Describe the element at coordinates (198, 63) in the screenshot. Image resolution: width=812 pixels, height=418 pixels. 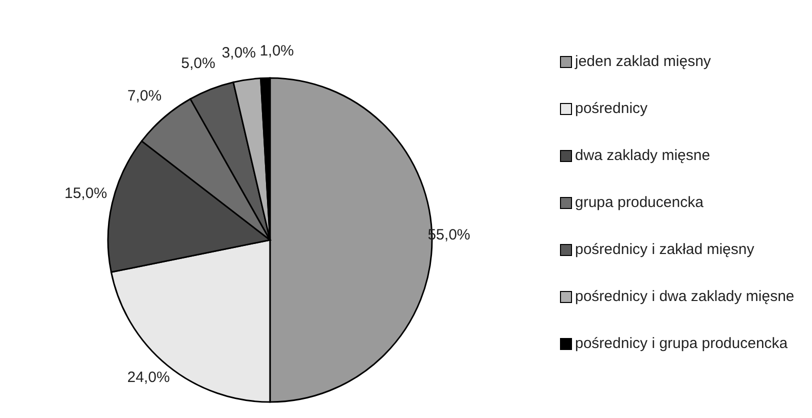
I see `data-label: 5,0%` at that location.